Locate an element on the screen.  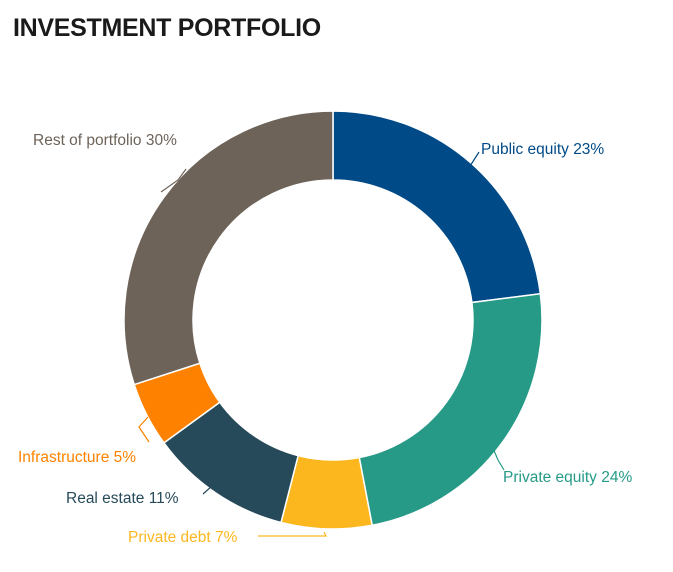
slice-public-equity is located at coordinates (437, 207).